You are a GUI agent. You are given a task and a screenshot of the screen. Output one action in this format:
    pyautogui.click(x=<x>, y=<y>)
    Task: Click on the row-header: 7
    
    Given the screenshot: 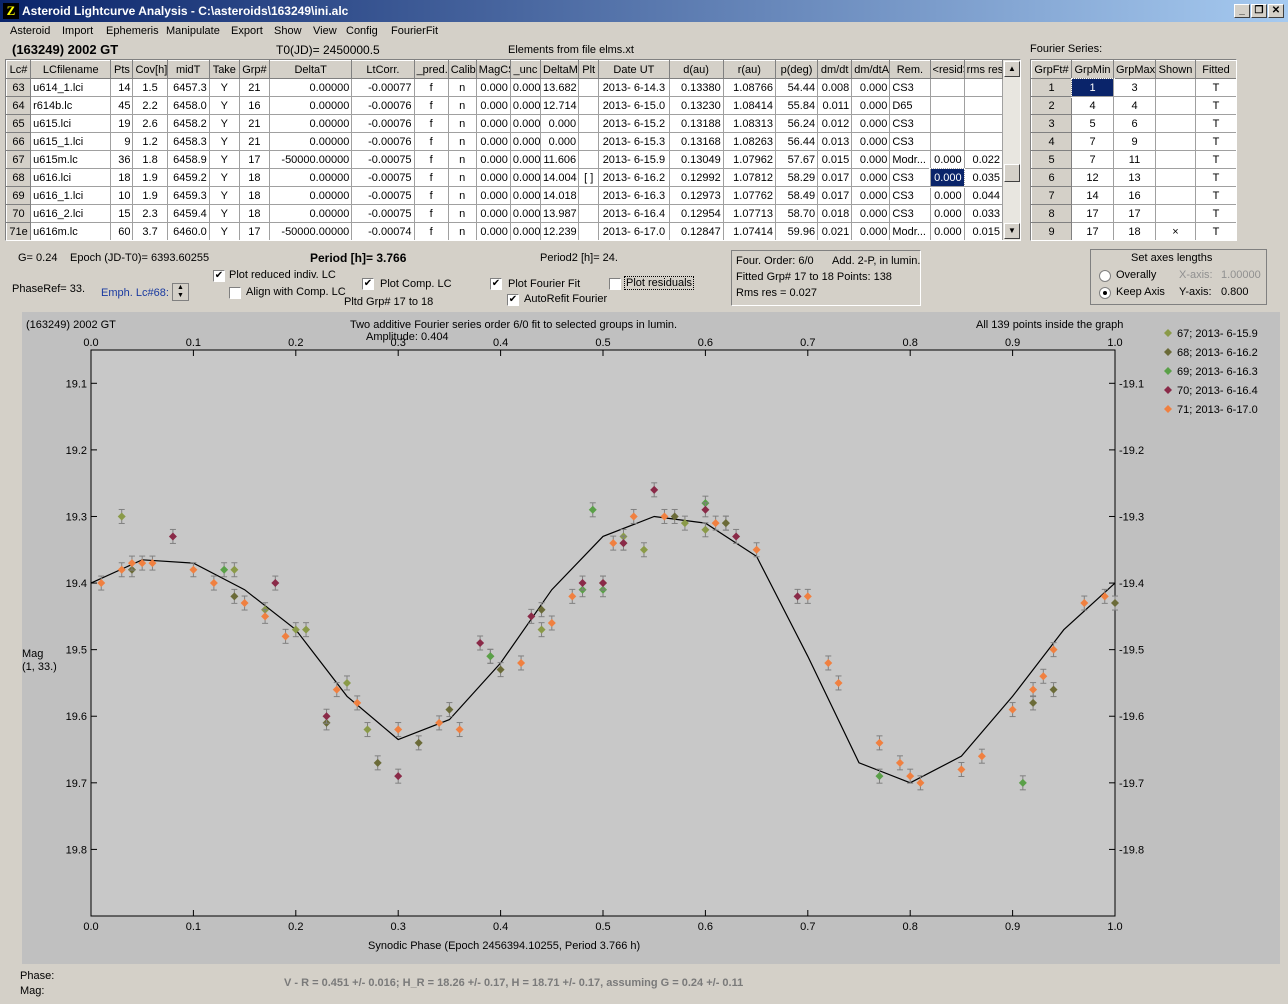 What is the action you would take?
    pyautogui.click(x=1051, y=195)
    